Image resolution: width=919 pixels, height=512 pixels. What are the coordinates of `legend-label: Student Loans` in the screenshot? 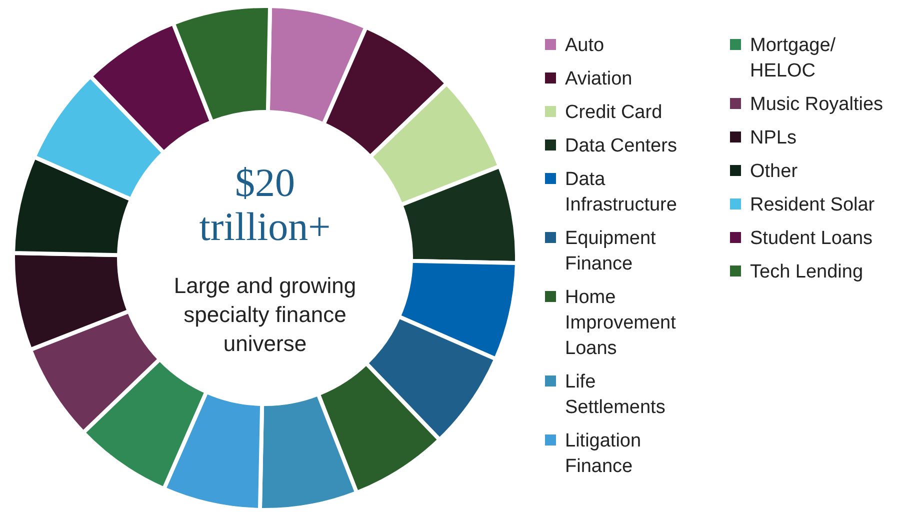 It's located at (811, 238).